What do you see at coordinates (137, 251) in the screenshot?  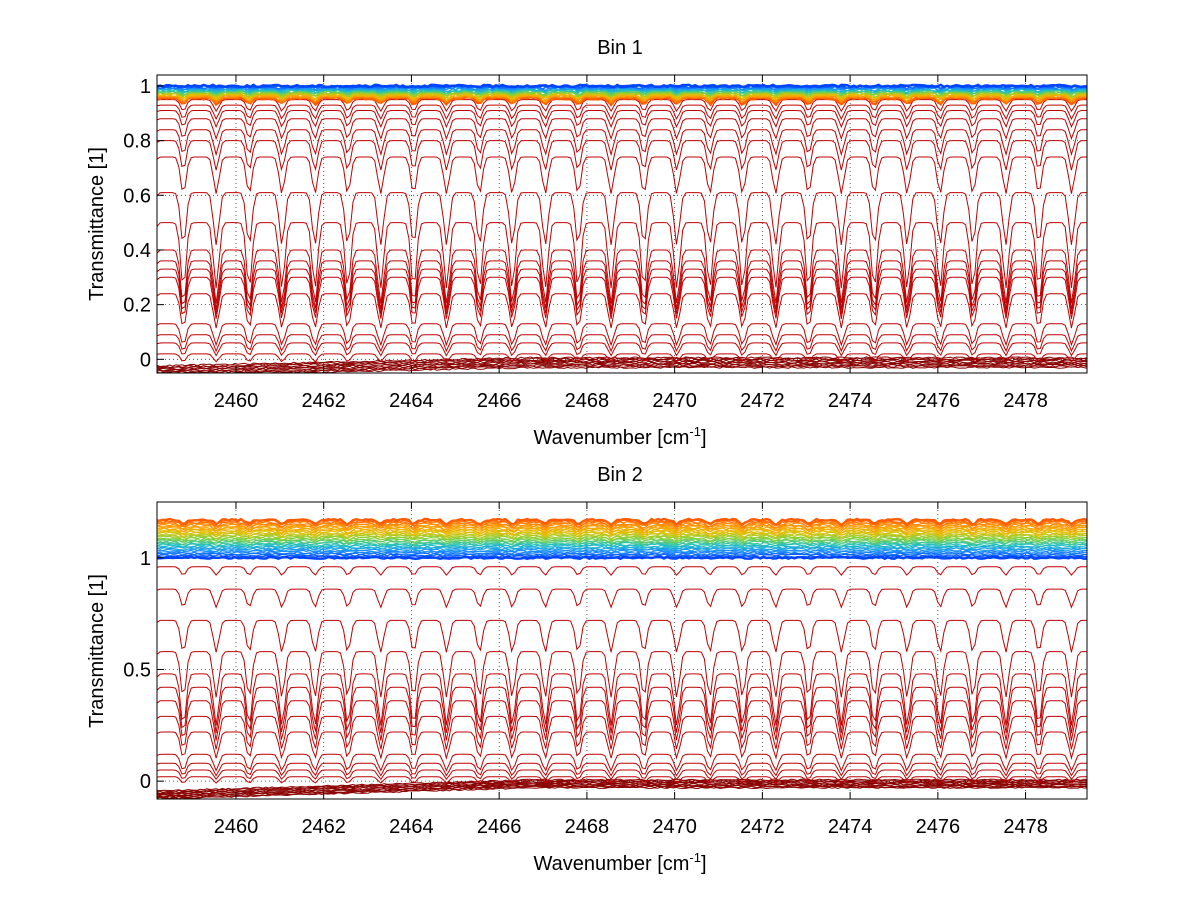 I see `y-tick-label: 0.4` at bounding box center [137, 251].